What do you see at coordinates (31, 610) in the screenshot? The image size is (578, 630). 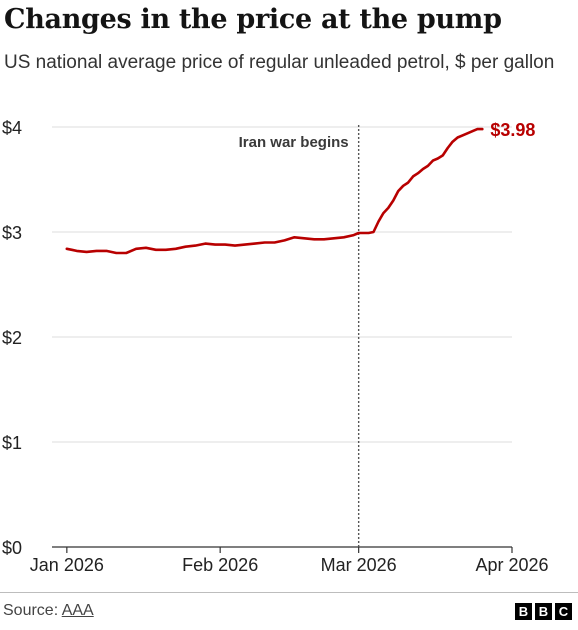 I see `source-label: Source:` at bounding box center [31, 610].